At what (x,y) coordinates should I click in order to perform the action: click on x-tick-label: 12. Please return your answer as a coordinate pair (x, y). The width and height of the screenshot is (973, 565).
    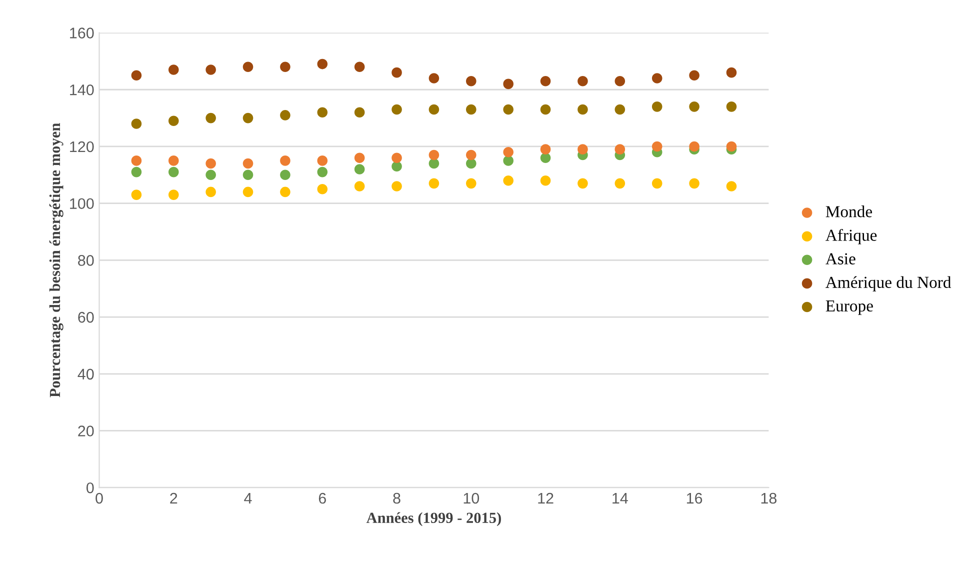
    Looking at the image, I should click on (546, 498).